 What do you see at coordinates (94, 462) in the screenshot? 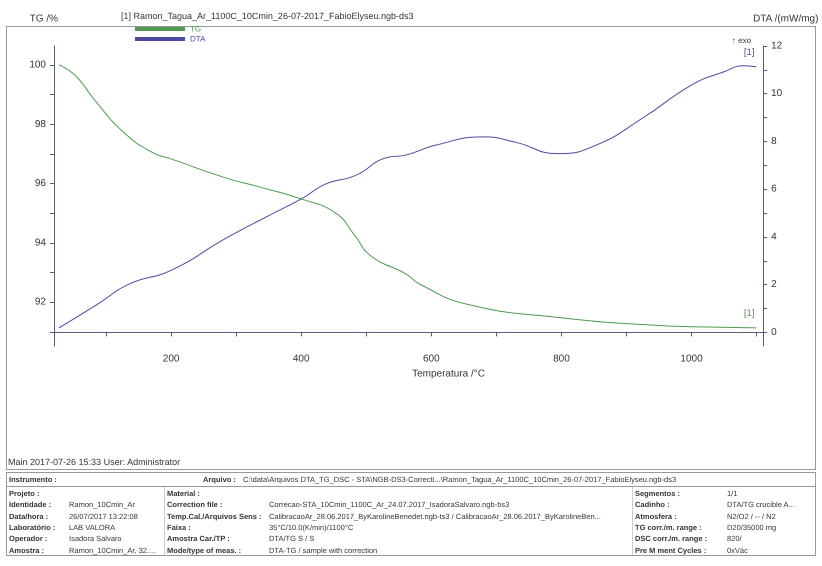
I see `text: Main 2017-07-26 15:33 User: Administrator` at bounding box center [94, 462].